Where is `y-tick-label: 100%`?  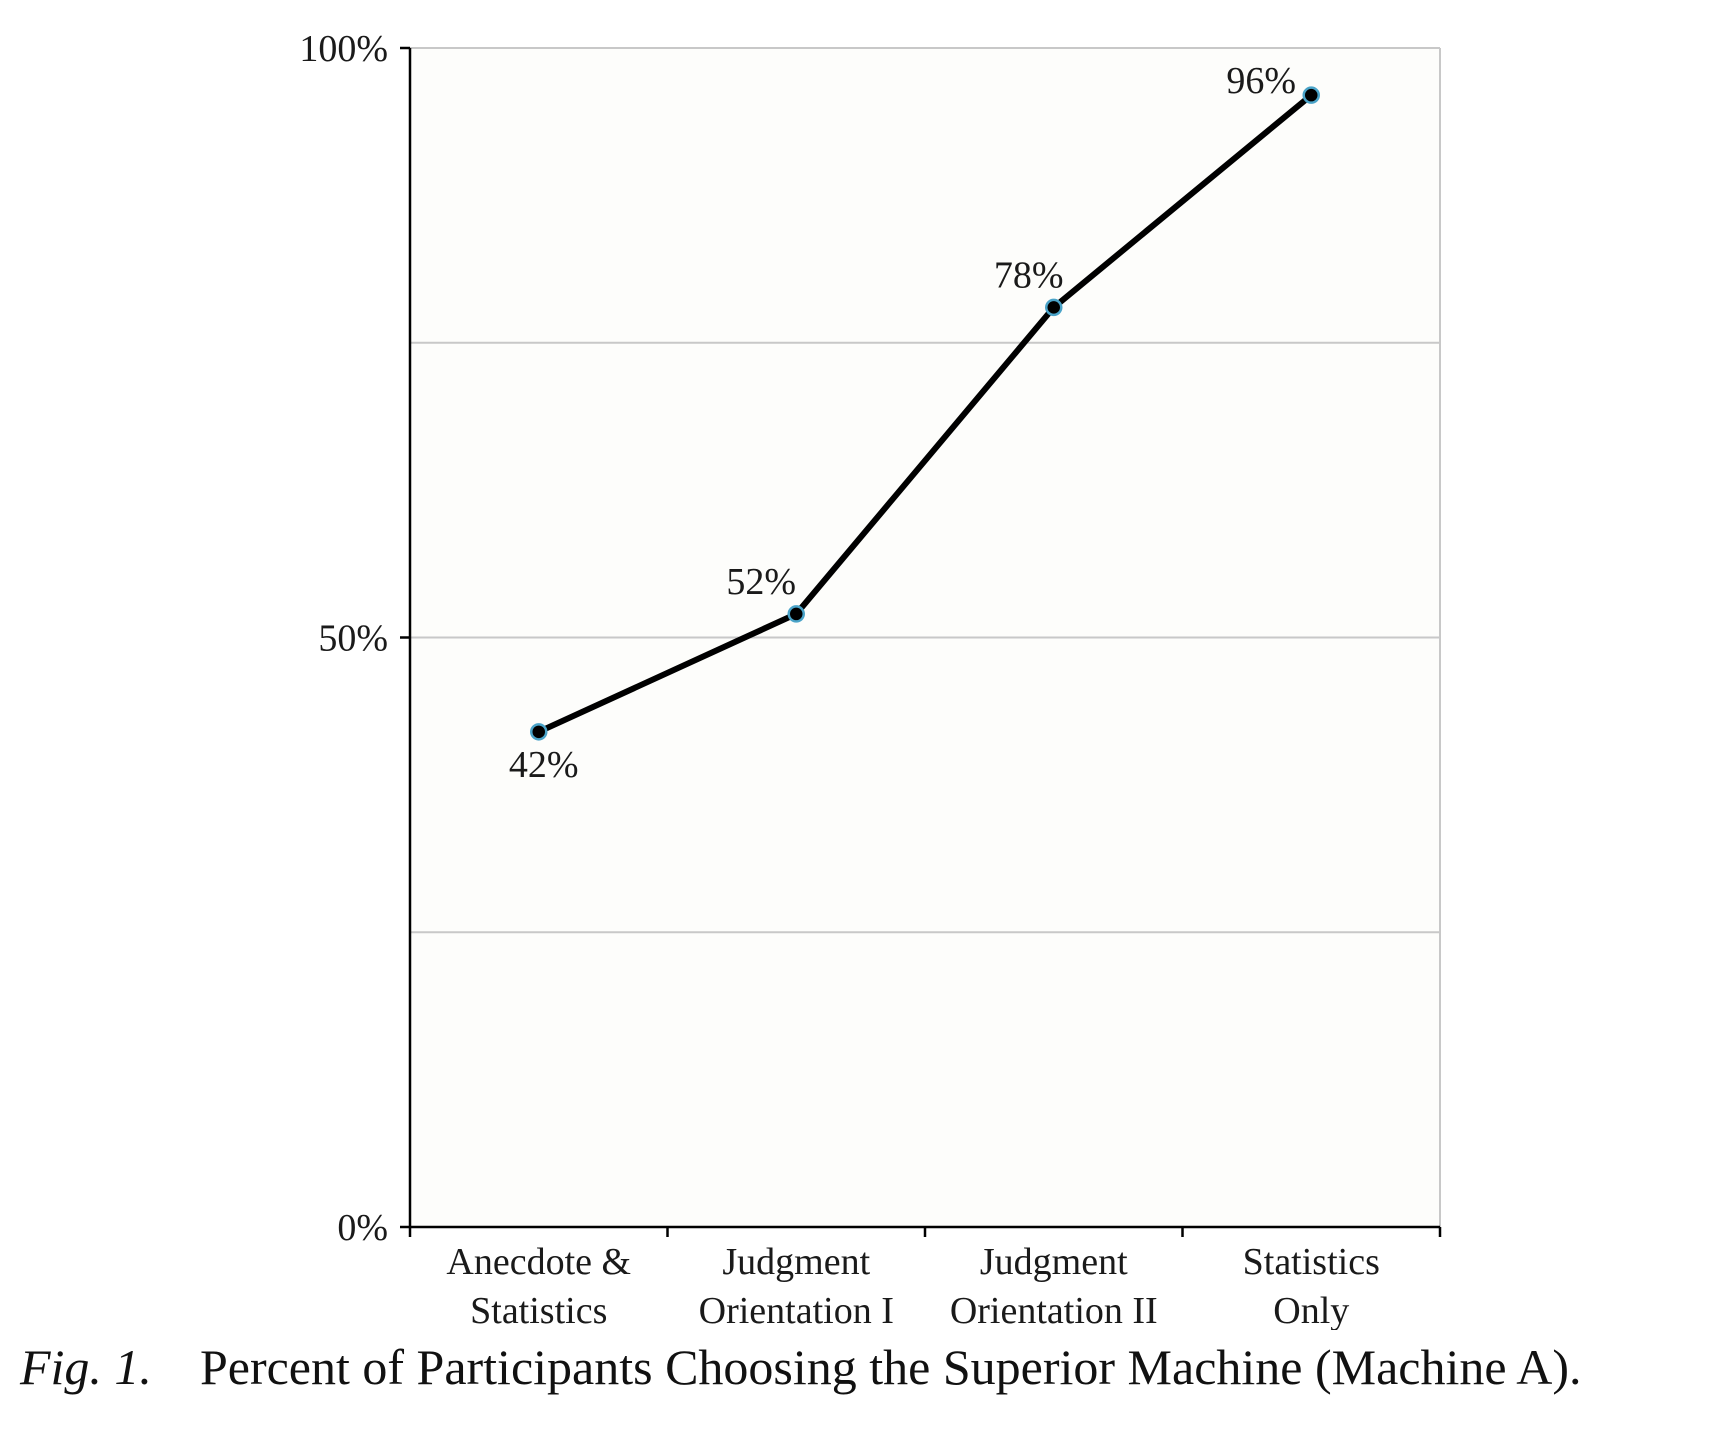 y-tick-label: 100% is located at coordinates (343, 49).